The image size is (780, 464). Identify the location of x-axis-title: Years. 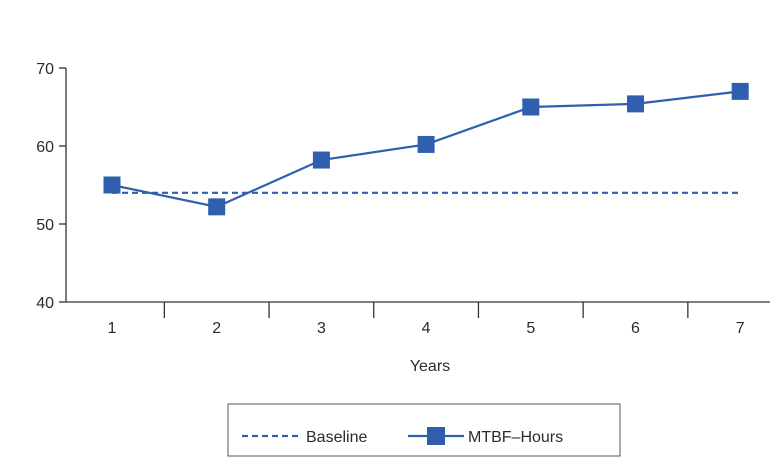
(430, 366).